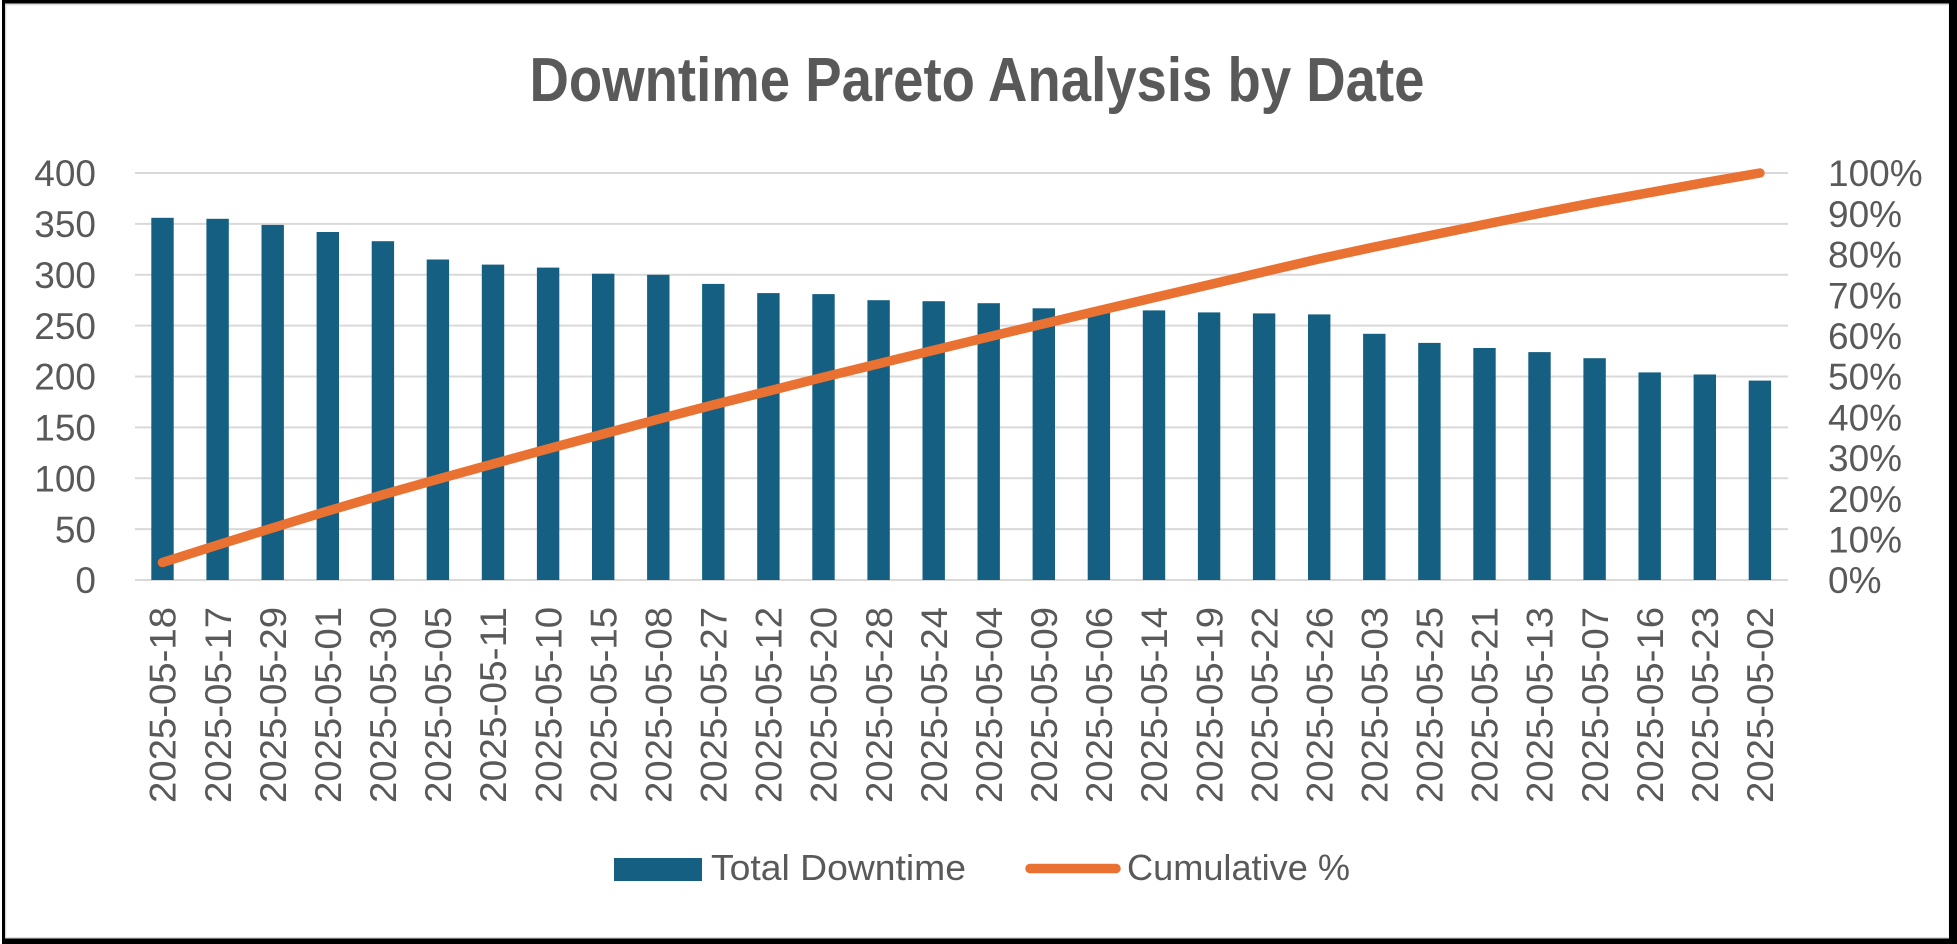 Image resolution: width=1957 pixels, height=944 pixels. What do you see at coordinates (769, 705) in the screenshot?
I see `svg-text: 2025-05-12` at bounding box center [769, 705].